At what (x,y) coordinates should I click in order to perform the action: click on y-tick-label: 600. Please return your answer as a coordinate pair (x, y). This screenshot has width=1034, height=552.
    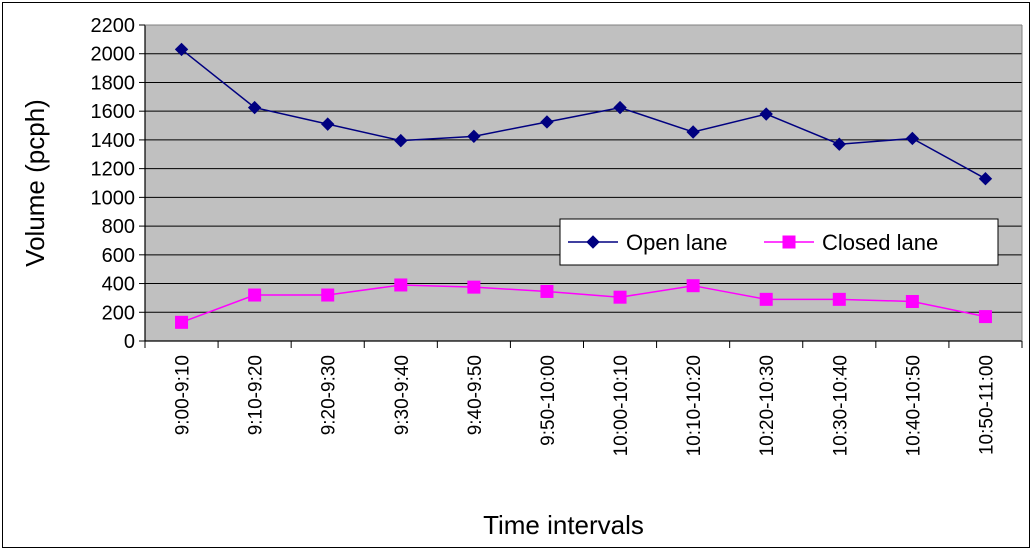
    Looking at the image, I should click on (118, 256).